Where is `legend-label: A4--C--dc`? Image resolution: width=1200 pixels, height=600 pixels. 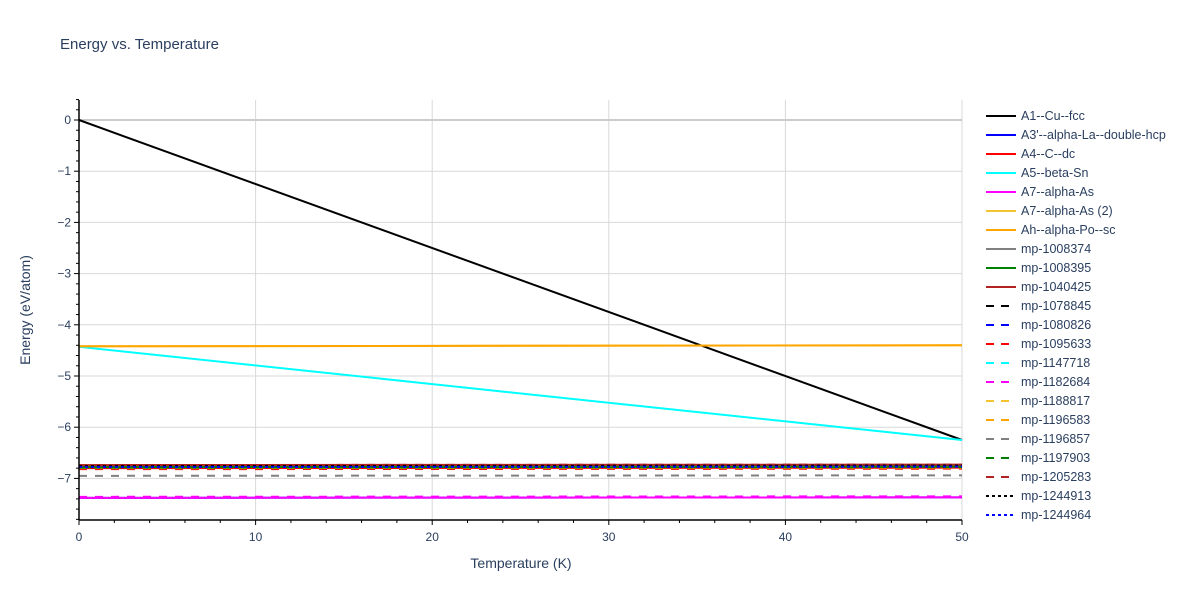
legend-label: A4--C--dc is located at coordinates (1048, 153).